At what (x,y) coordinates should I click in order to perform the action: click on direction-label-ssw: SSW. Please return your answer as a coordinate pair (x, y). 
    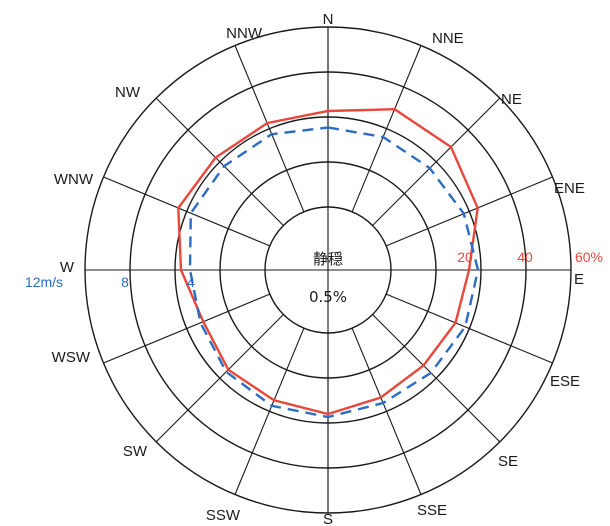
    Looking at the image, I should click on (223, 515).